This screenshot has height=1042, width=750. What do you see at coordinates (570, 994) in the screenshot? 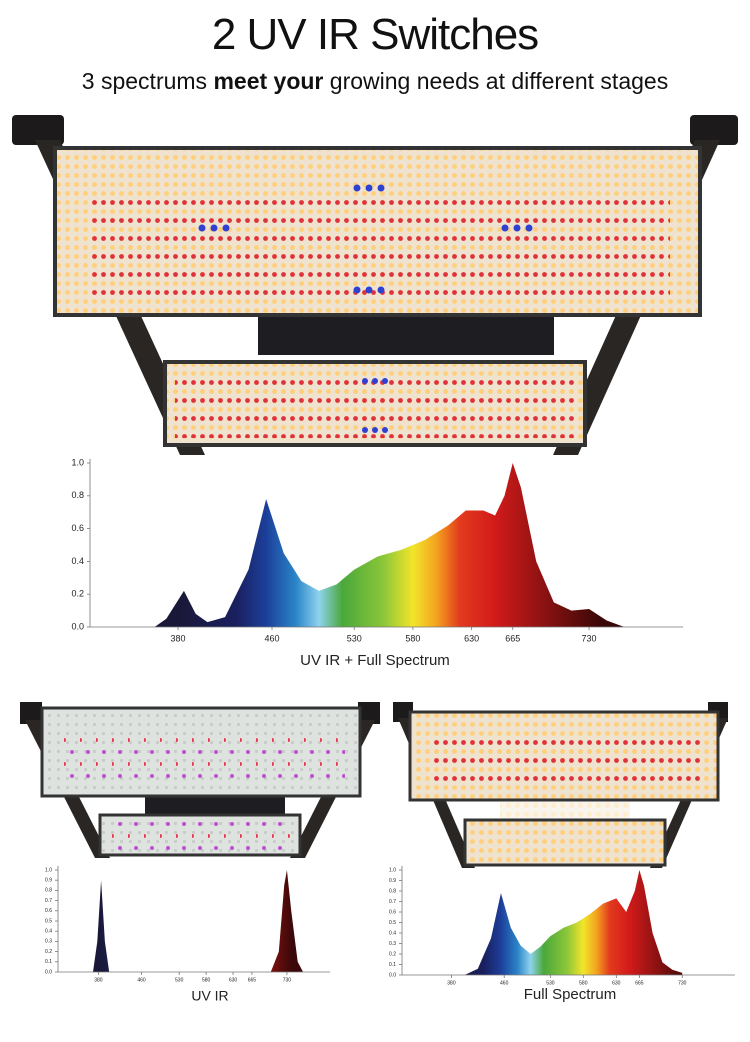
I see `chart-caption: Full Spectrum` at bounding box center [570, 994].